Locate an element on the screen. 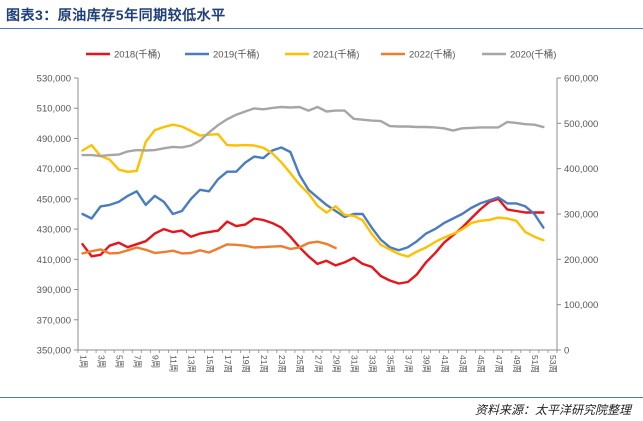 This screenshot has height=421, width=643. figure-title: 图表3：原油库存5年同期较低水平 is located at coordinates (116, 15).